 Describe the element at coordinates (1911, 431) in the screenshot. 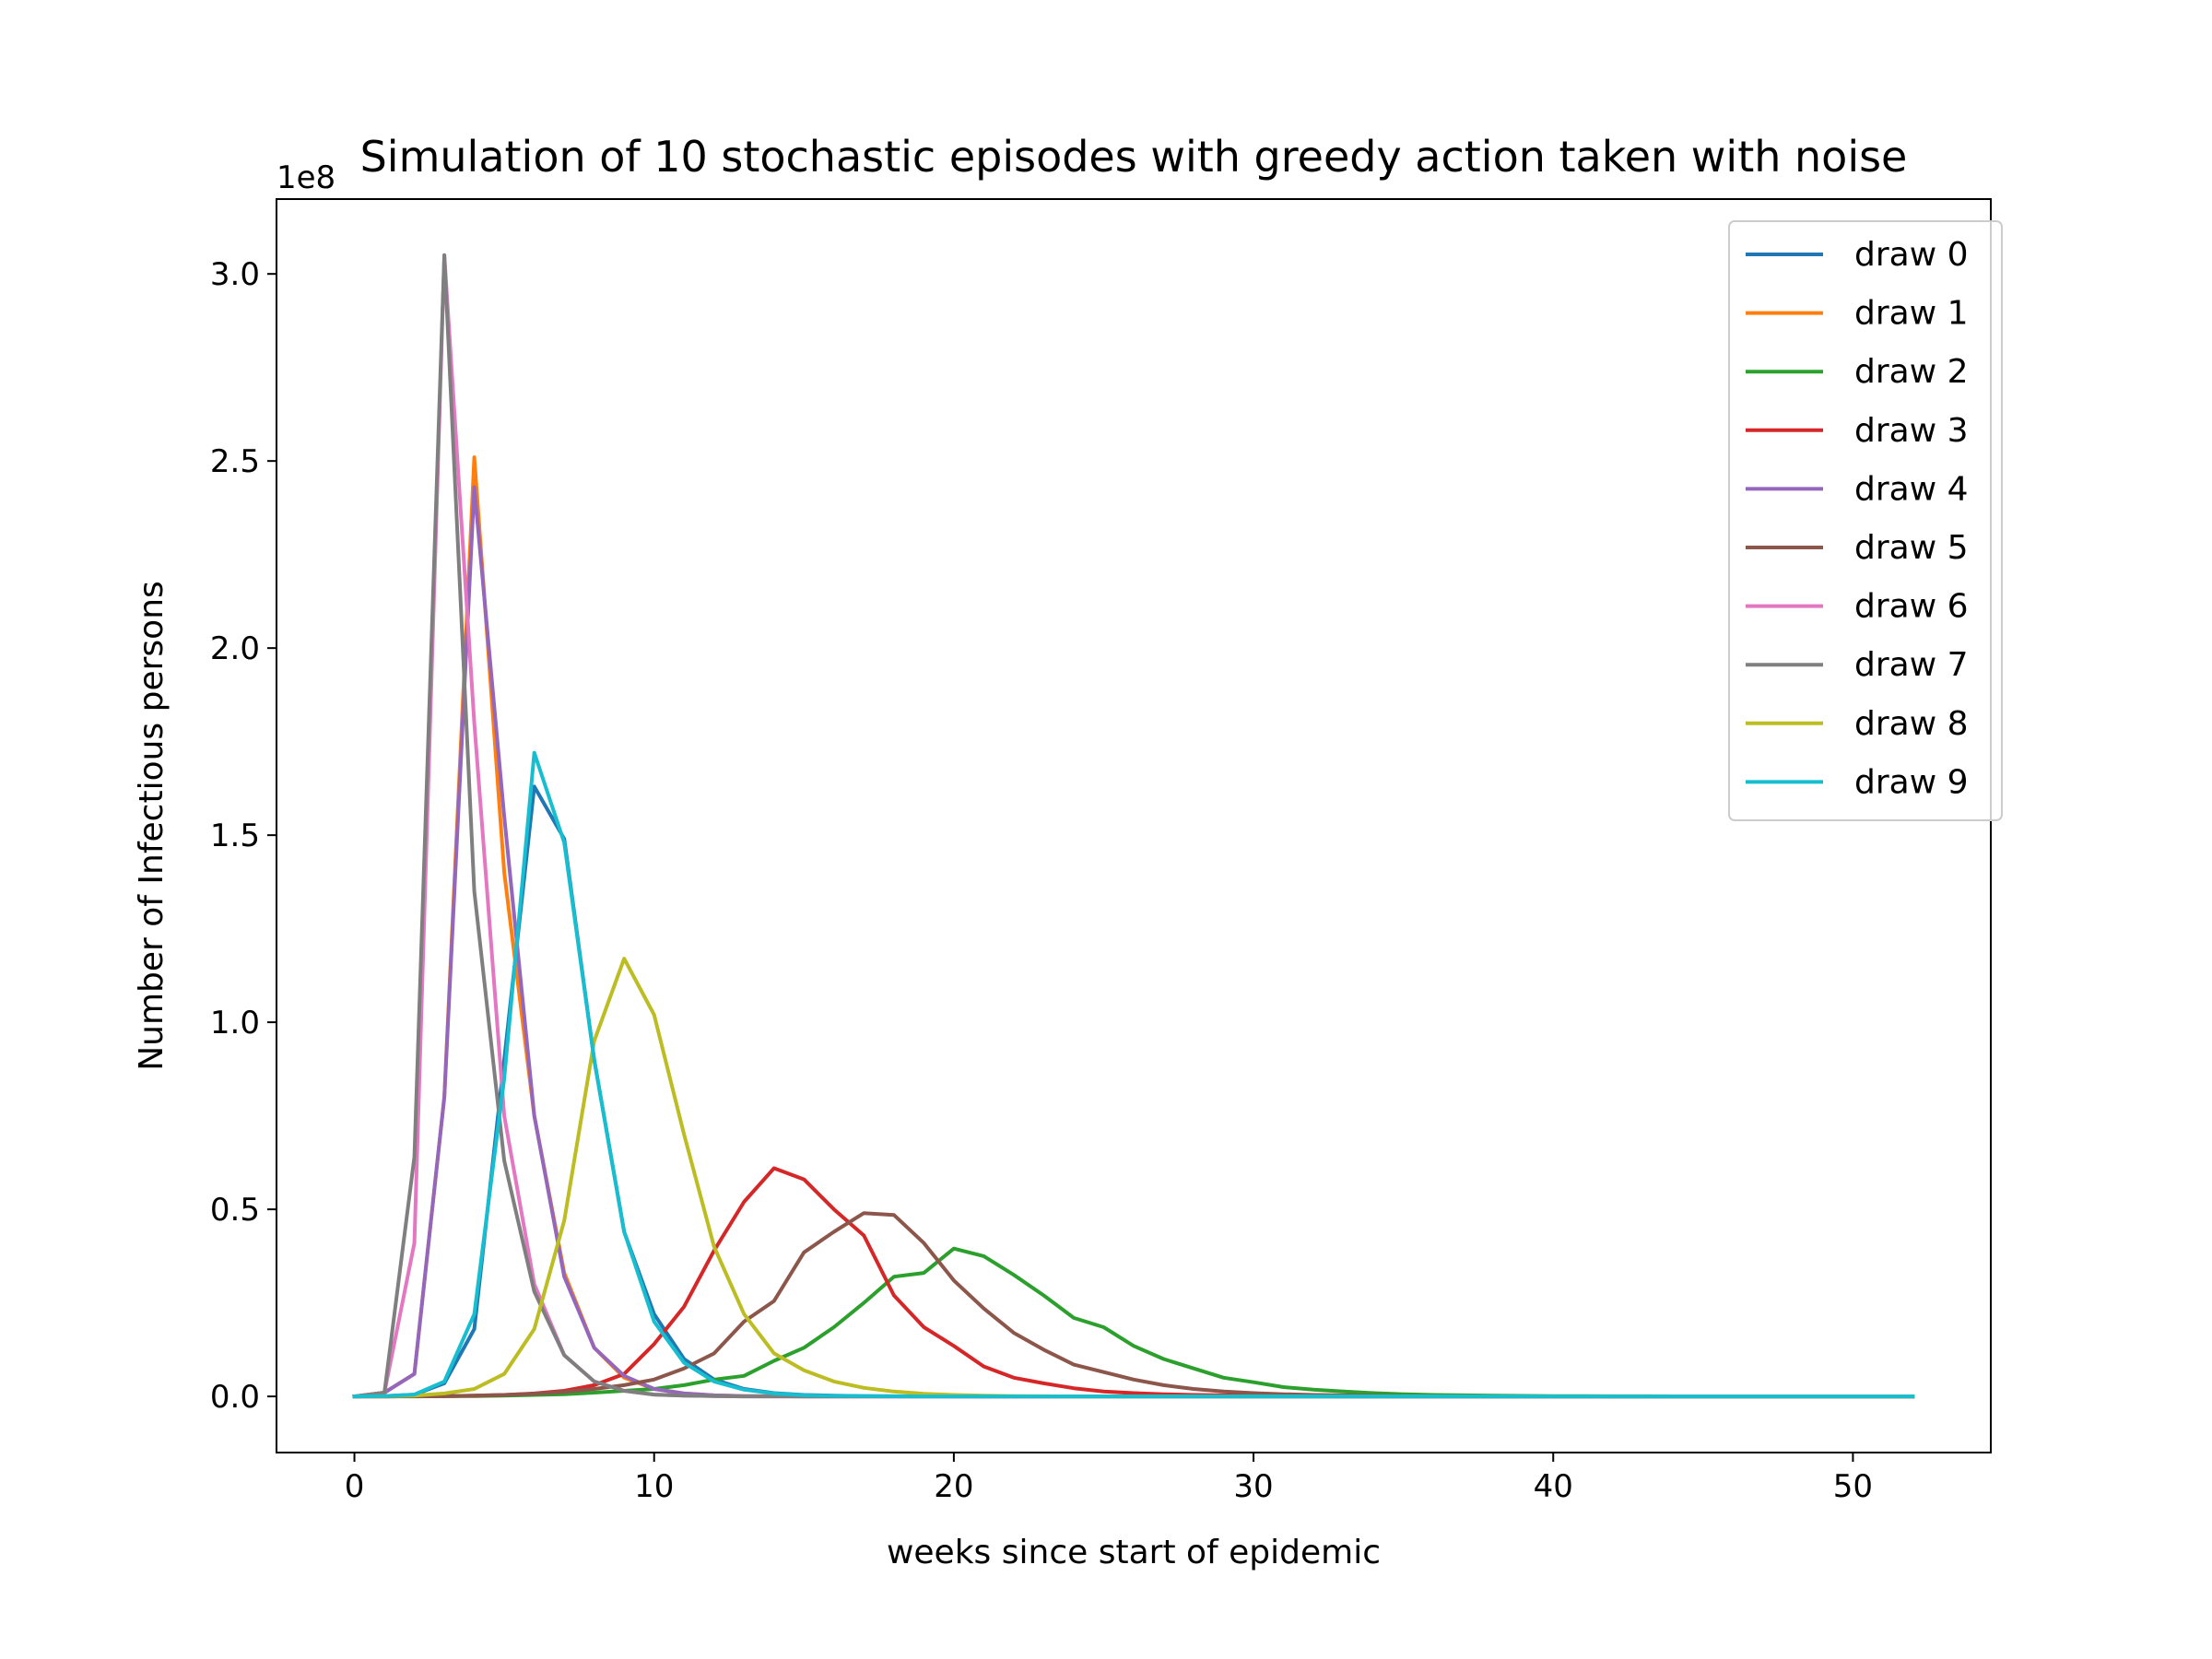

I see `legend-label: draw 3` at that location.